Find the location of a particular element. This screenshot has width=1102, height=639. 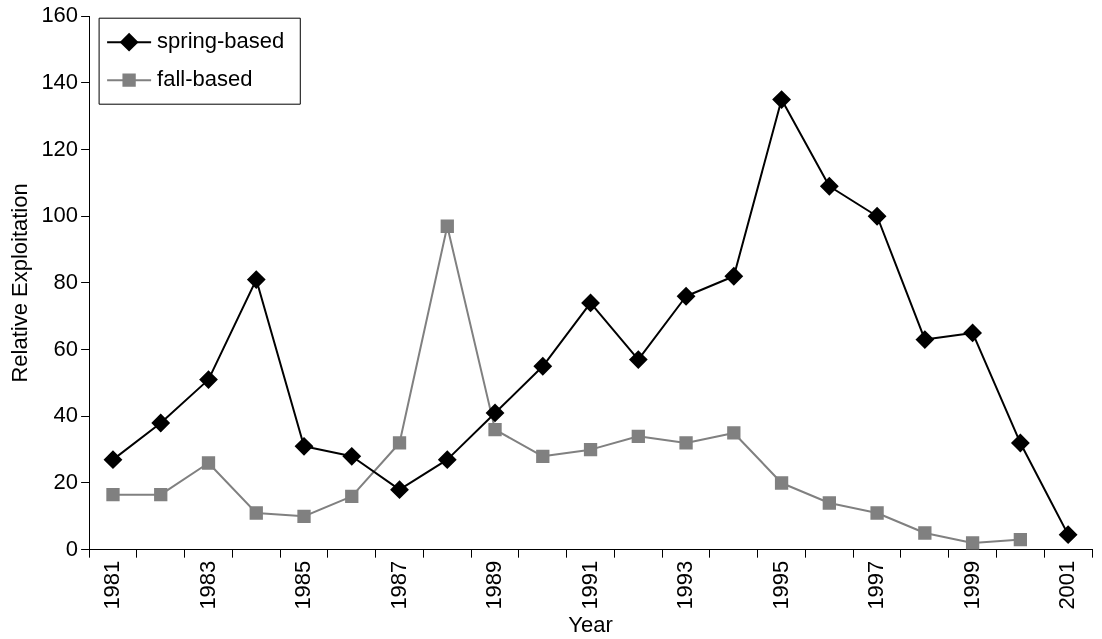

x-tick-label: 1999 is located at coordinates (971, 585).